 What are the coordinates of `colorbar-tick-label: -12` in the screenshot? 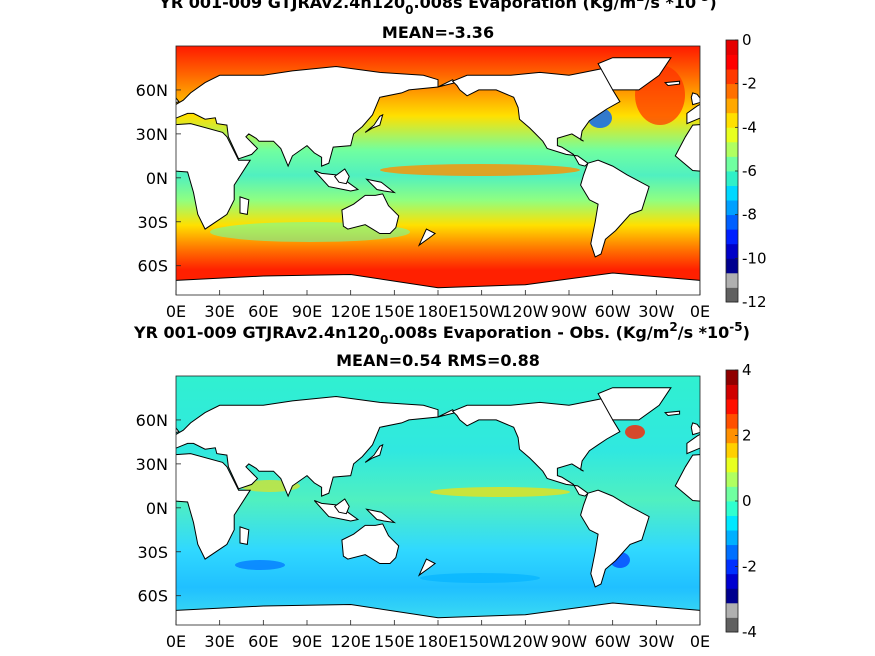 It's located at (754, 302).